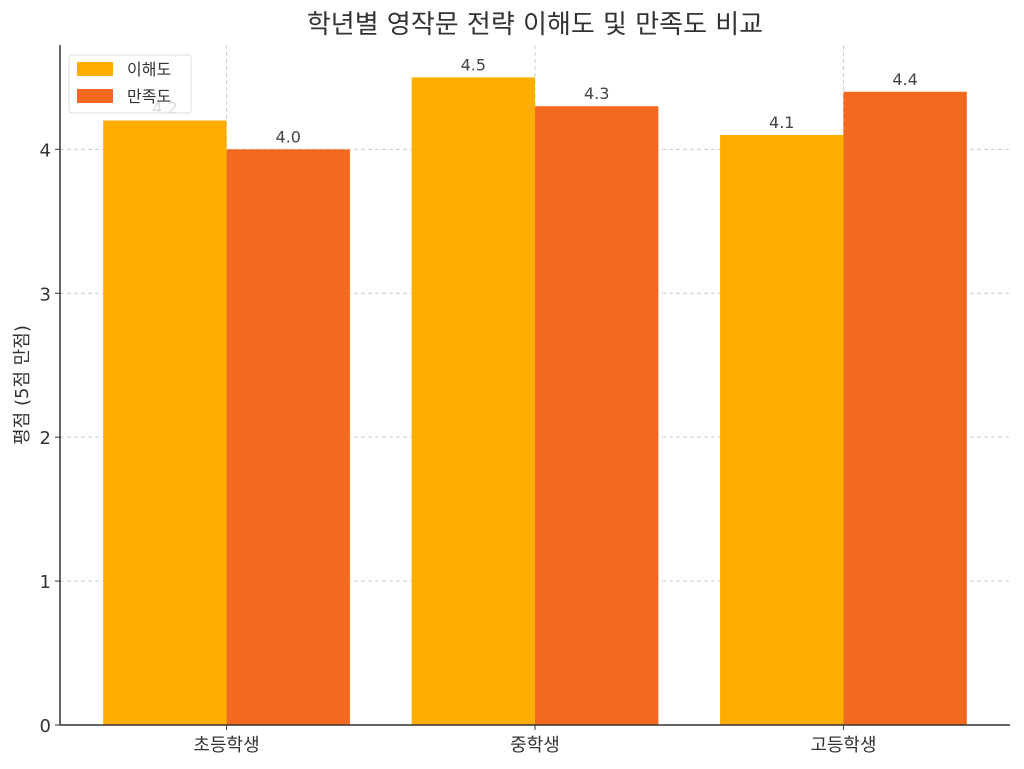 The height and width of the screenshot is (769, 1024). I want to click on y-tick-label: 1, so click(45, 582).